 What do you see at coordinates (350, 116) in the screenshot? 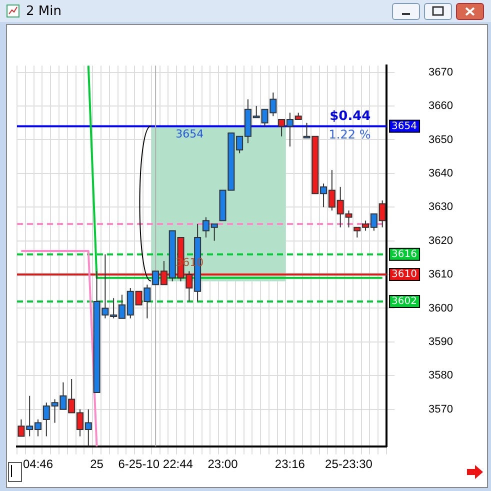
I see `annotation: $0.44` at bounding box center [350, 116].